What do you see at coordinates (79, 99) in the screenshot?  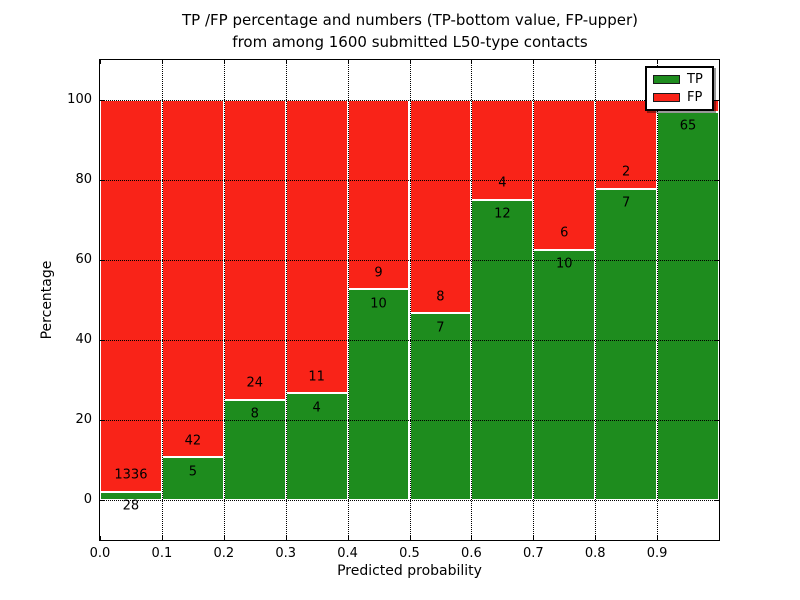 I see `y-tick-label: 100` at bounding box center [79, 99].